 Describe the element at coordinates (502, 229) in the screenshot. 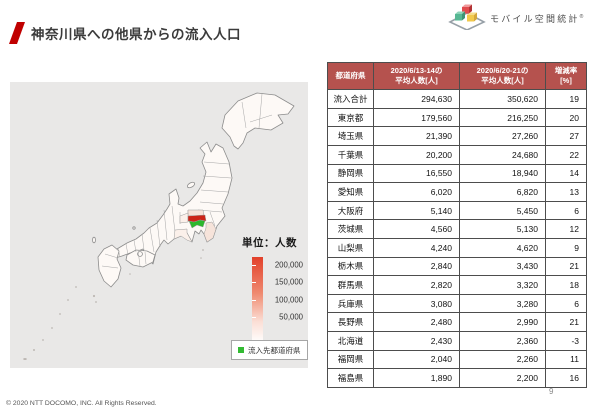

I see `value-cell: 5,130` at that location.